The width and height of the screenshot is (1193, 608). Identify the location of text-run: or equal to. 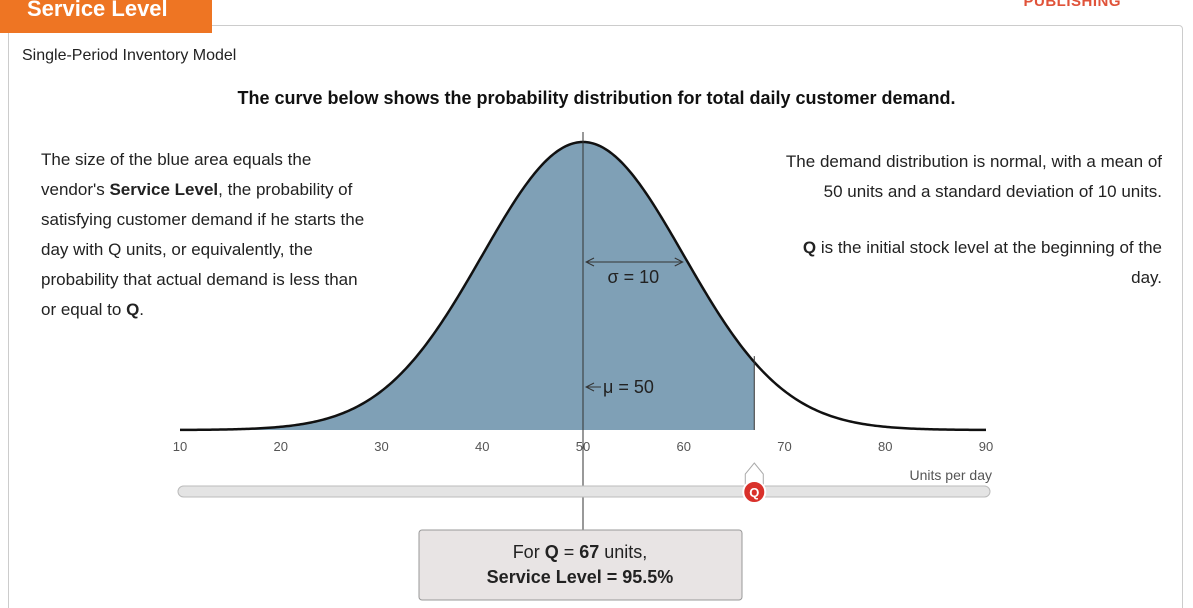
(84, 309).